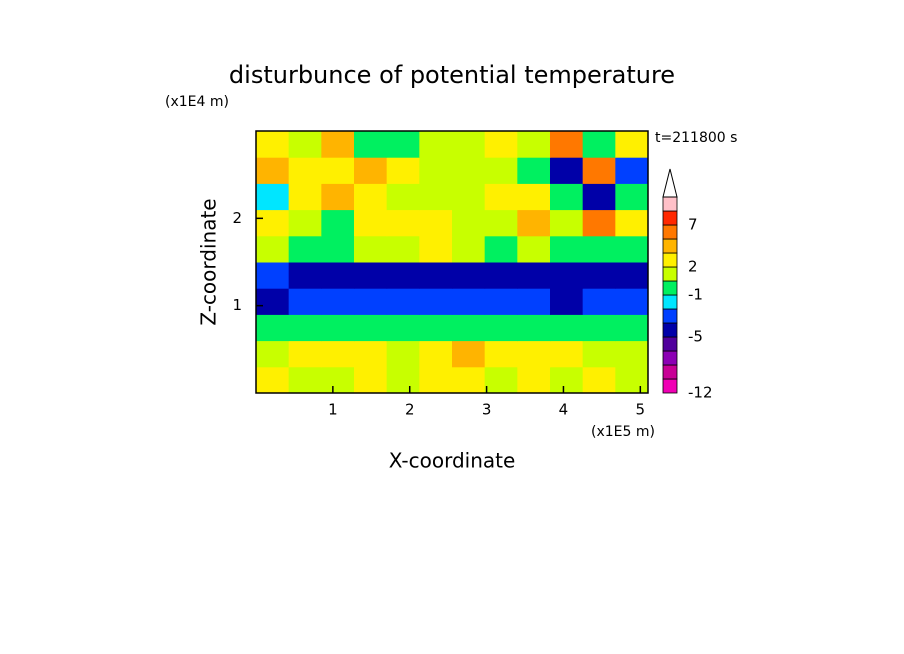 The height and width of the screenshot is (654, 904). What do you see at coordinates (564, 410) in the screenshot?
I see `x-tick-label: 4` at bounding box center [564, 410].